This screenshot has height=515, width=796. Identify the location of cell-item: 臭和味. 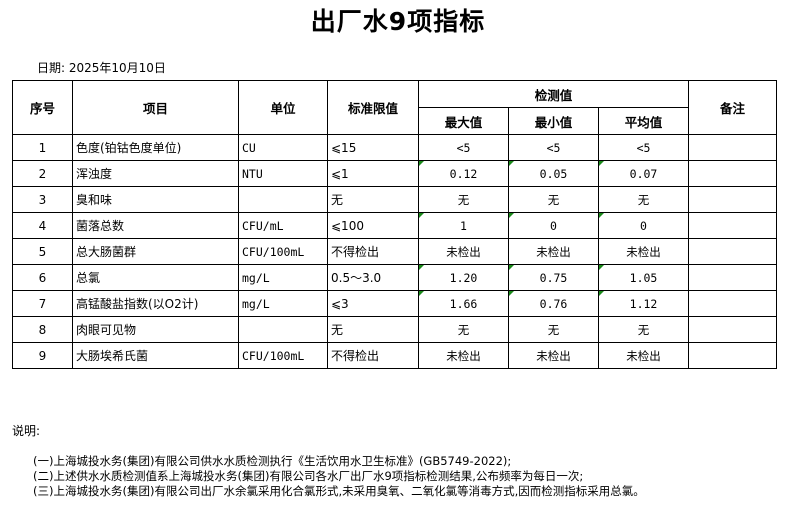
(155, 199).